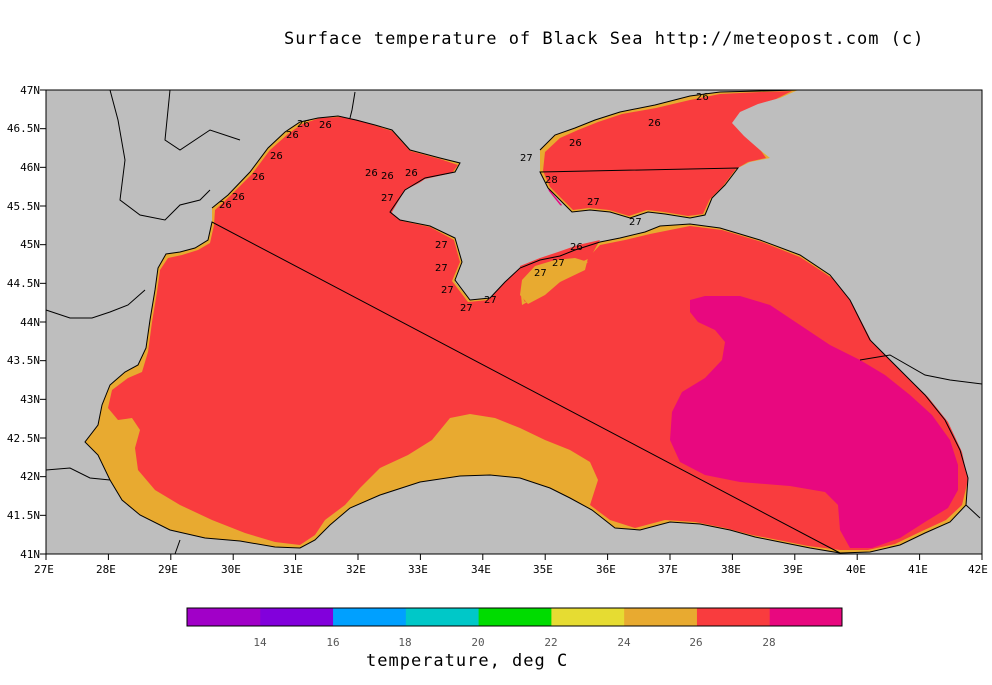 This screenshot has width=992, height=685. What do you see at coordinates (30, 90) in the screenshot?
I see `lat-tick-label: 47N` at bounding box center [30, 90].